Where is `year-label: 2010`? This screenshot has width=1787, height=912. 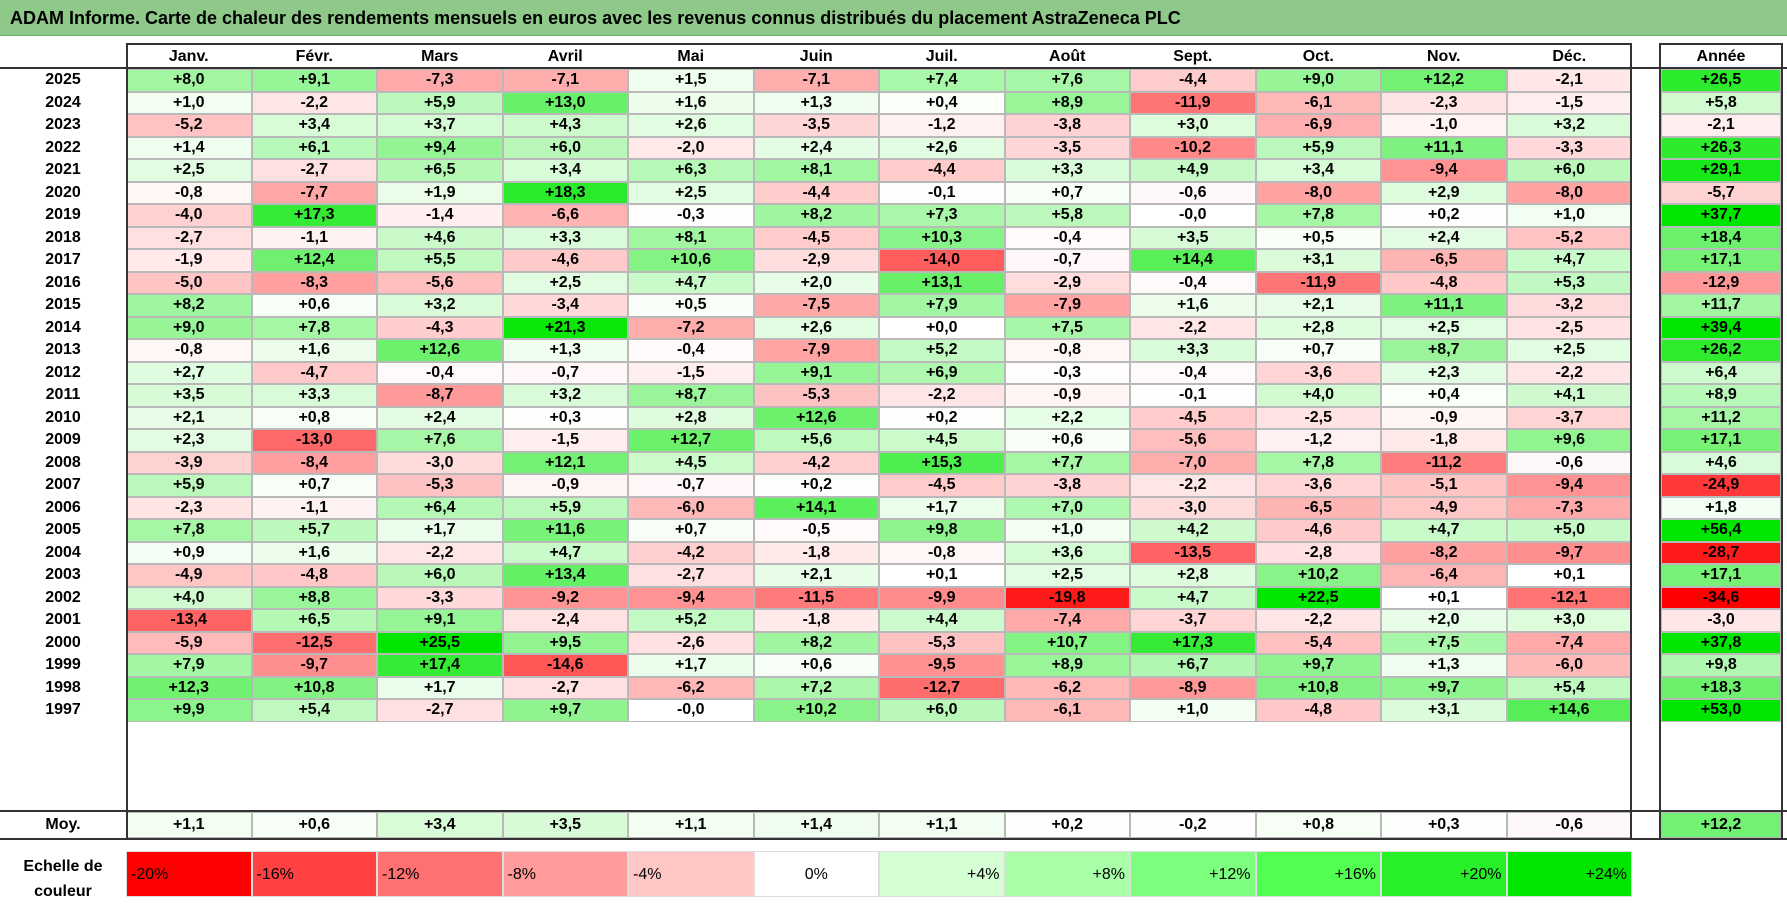
year-label: 2010 is located at coordinates (63, 417).